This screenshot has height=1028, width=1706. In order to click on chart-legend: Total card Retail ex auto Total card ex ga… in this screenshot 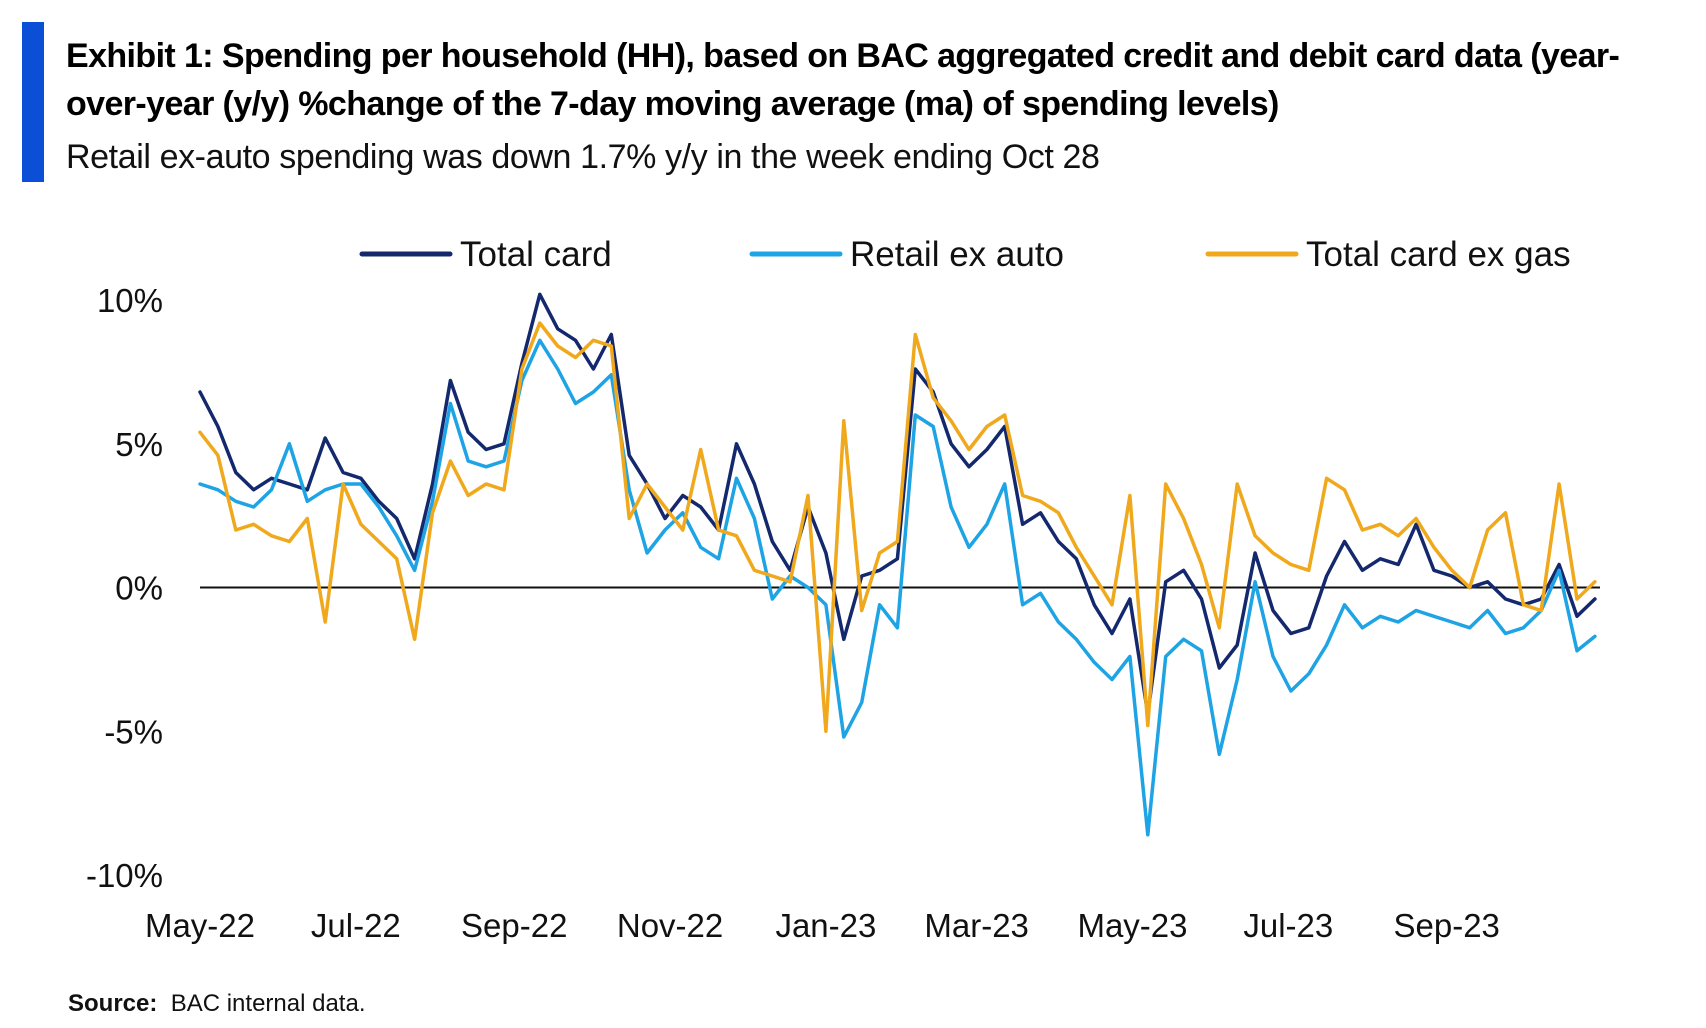, I will do `click(965, 254)`.